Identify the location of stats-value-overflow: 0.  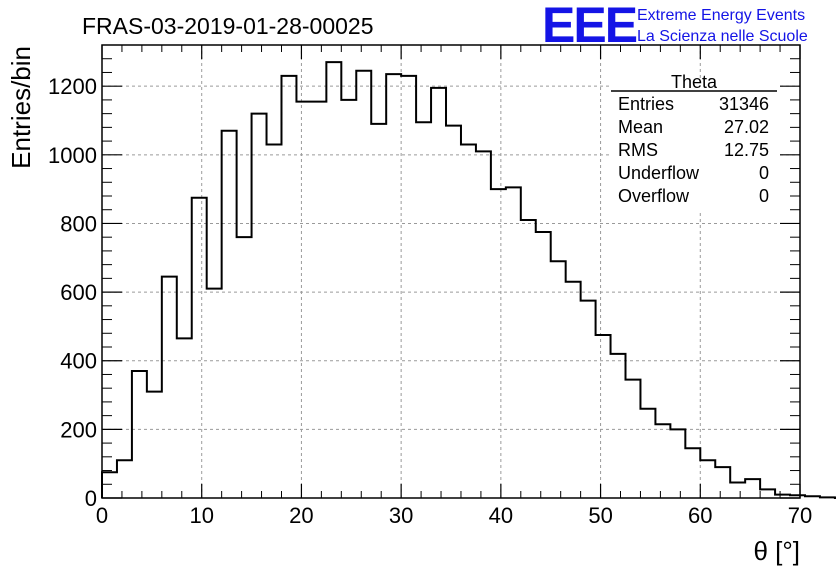
(764, 196).